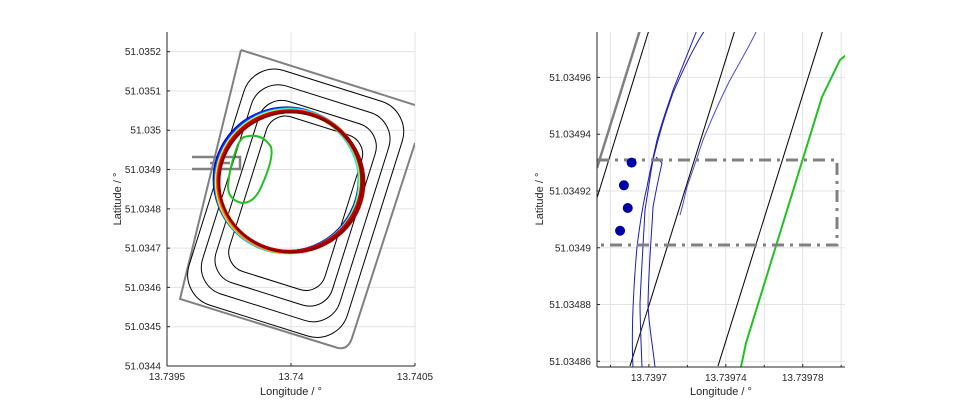 This screenshot has width=977, height=412. I want to click on y-tick-label: 51.03486, so click(570, 362).